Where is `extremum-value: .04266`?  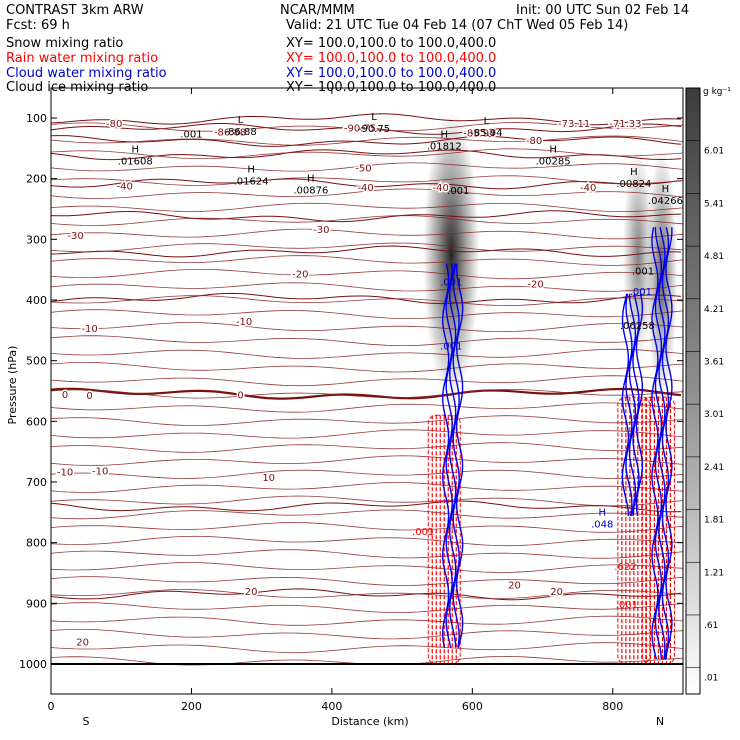
extremum-value: .04266 is located at coordinates (665, 201).